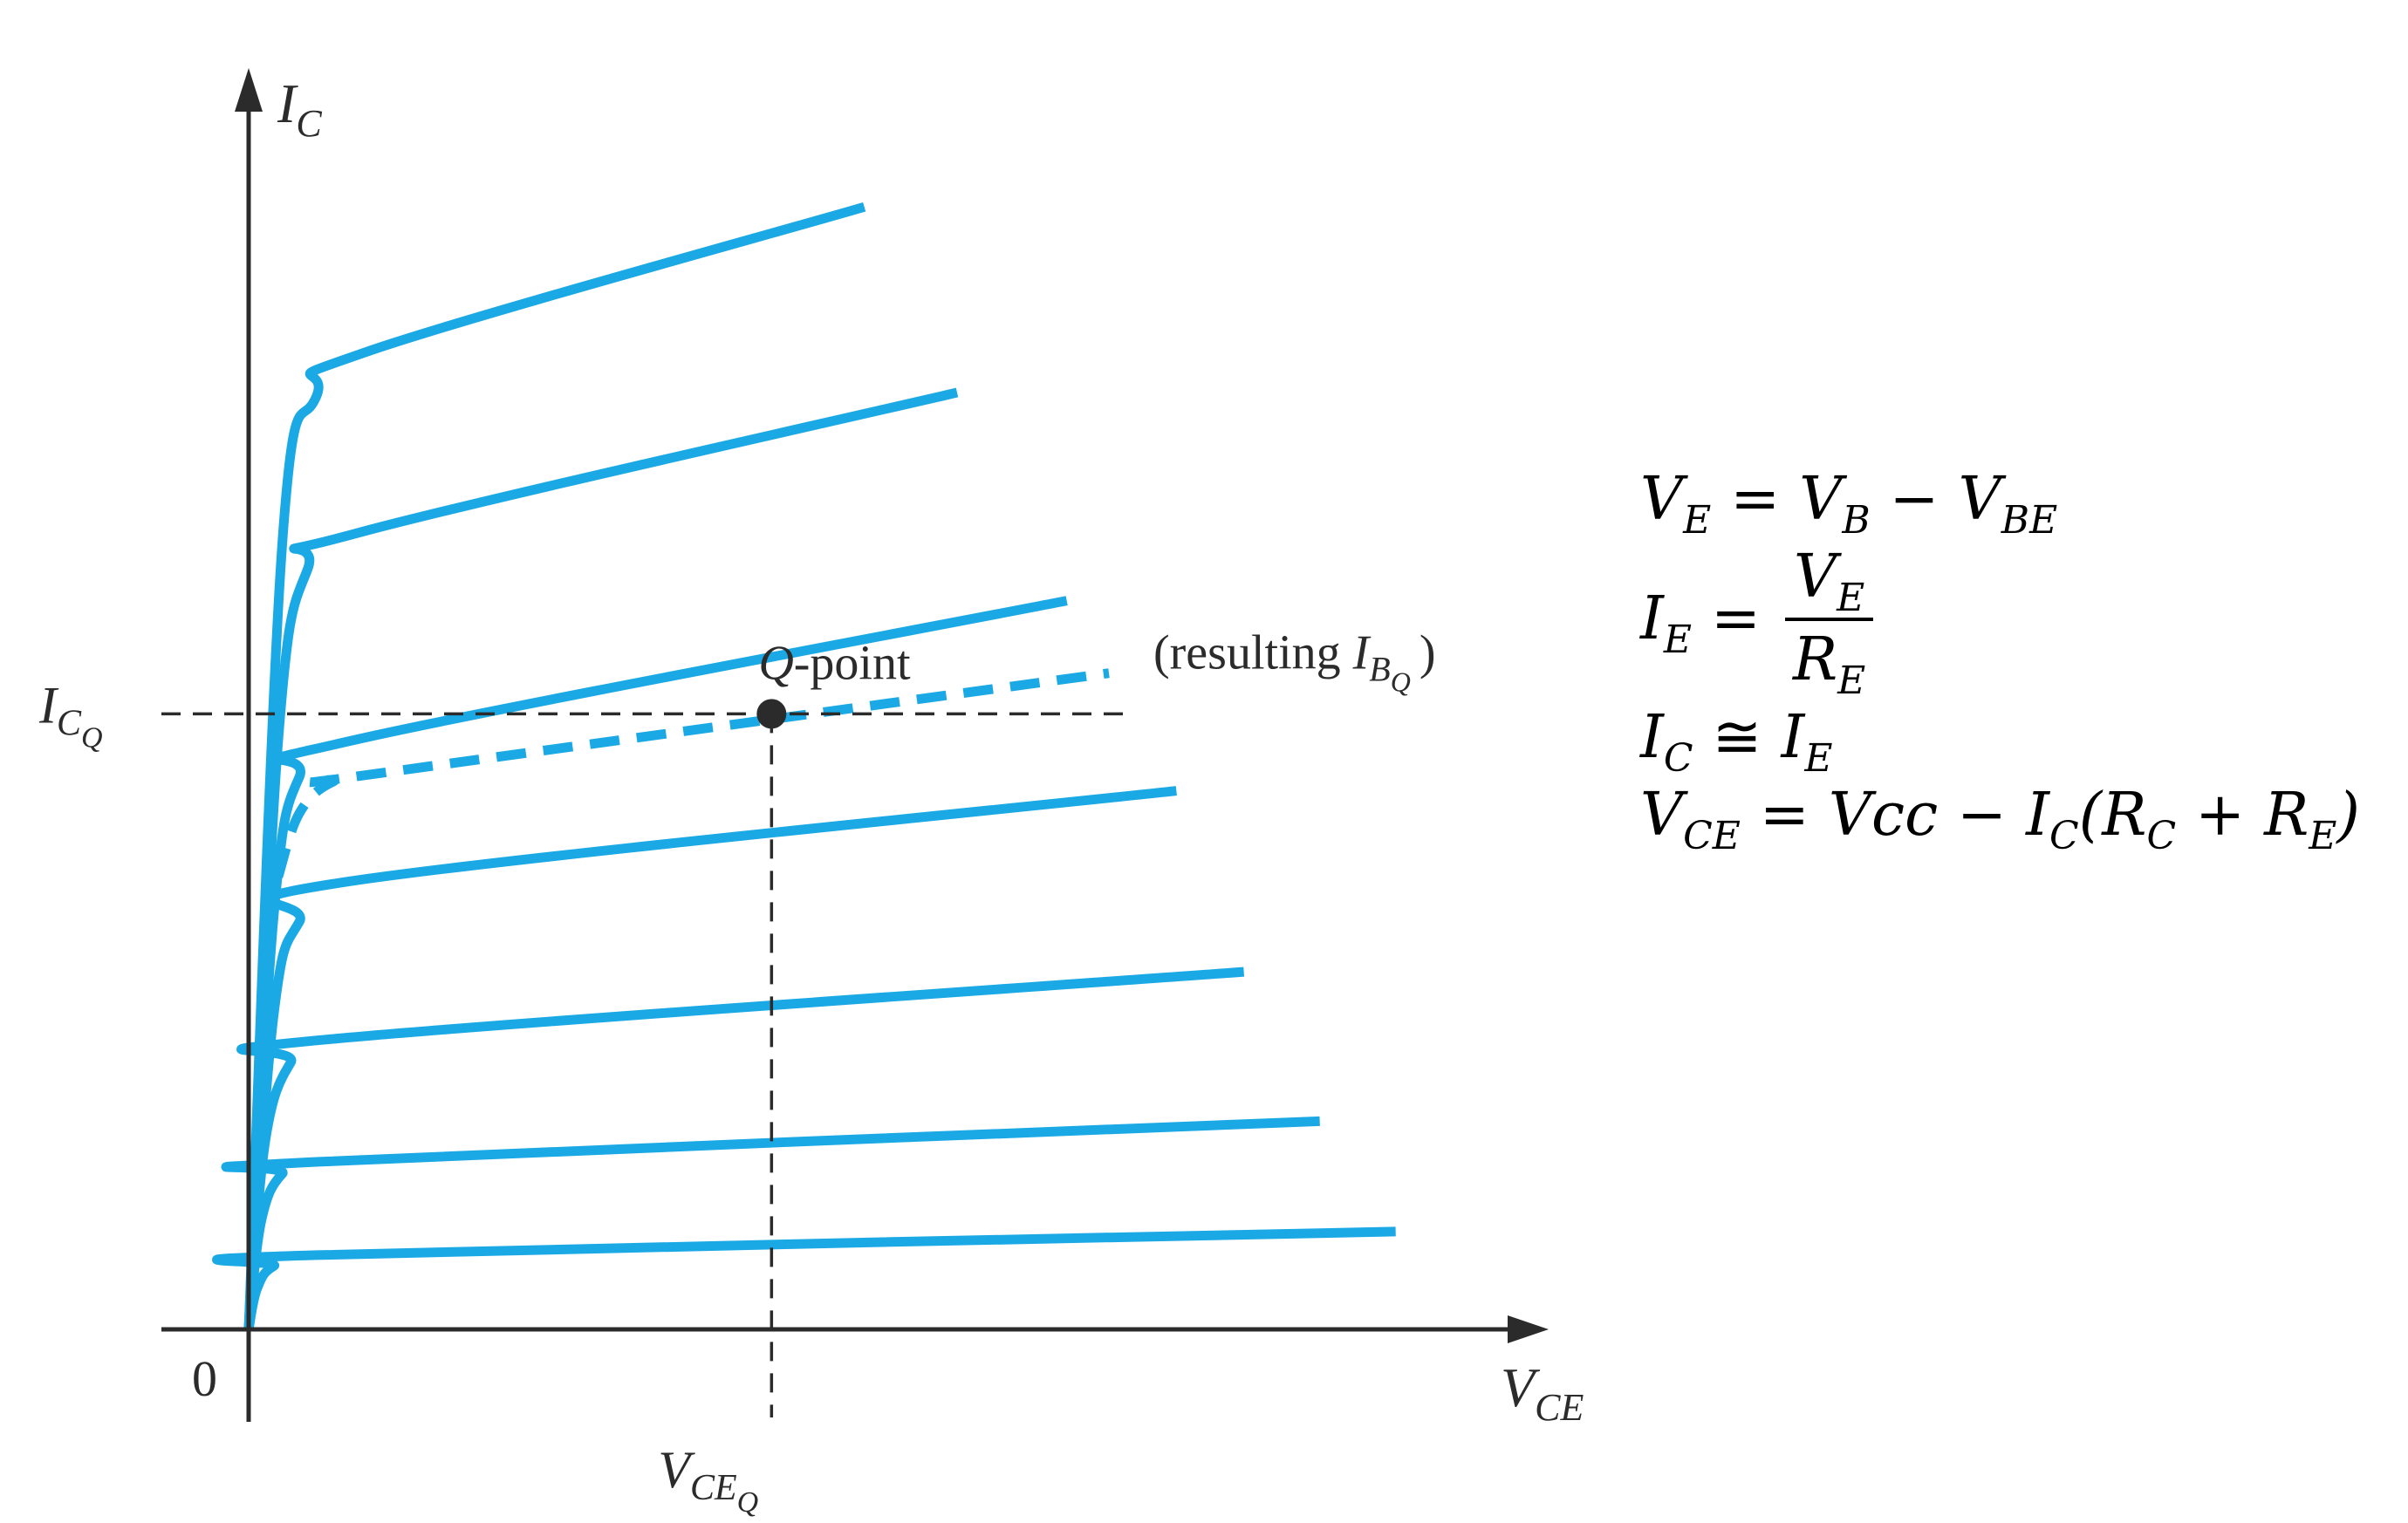 The height and width of the screenshot is (1523, 2408). I want to click on equation-vce: VCE = Vcc − IC (RC + RE ), so click(2000, 818).